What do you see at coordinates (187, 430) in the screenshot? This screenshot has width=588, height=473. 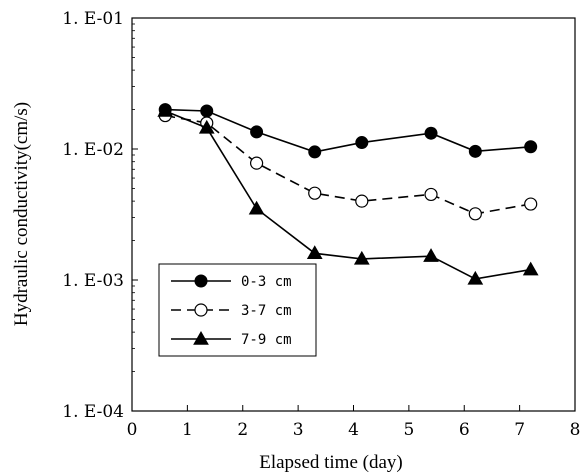 I see `x-tick-label: 1` at bounding box center [187, 430].